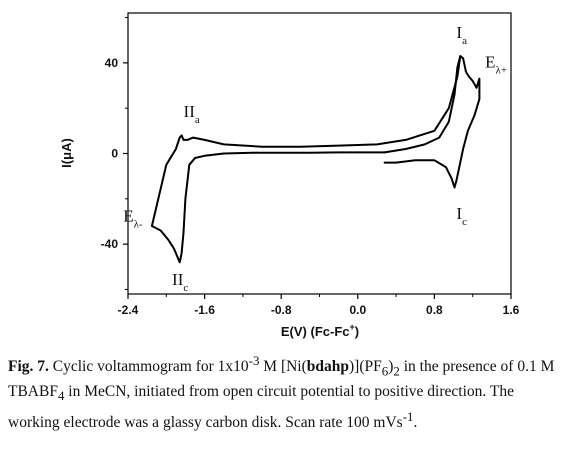  I want to click on x-axis-title-sup: +, so click(352, 327).